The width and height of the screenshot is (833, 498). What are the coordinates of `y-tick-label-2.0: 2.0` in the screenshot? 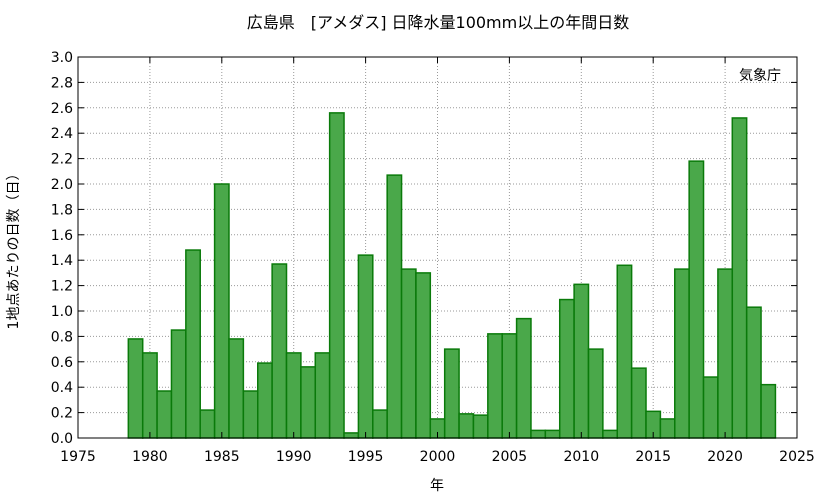 It's located at (62, 185).